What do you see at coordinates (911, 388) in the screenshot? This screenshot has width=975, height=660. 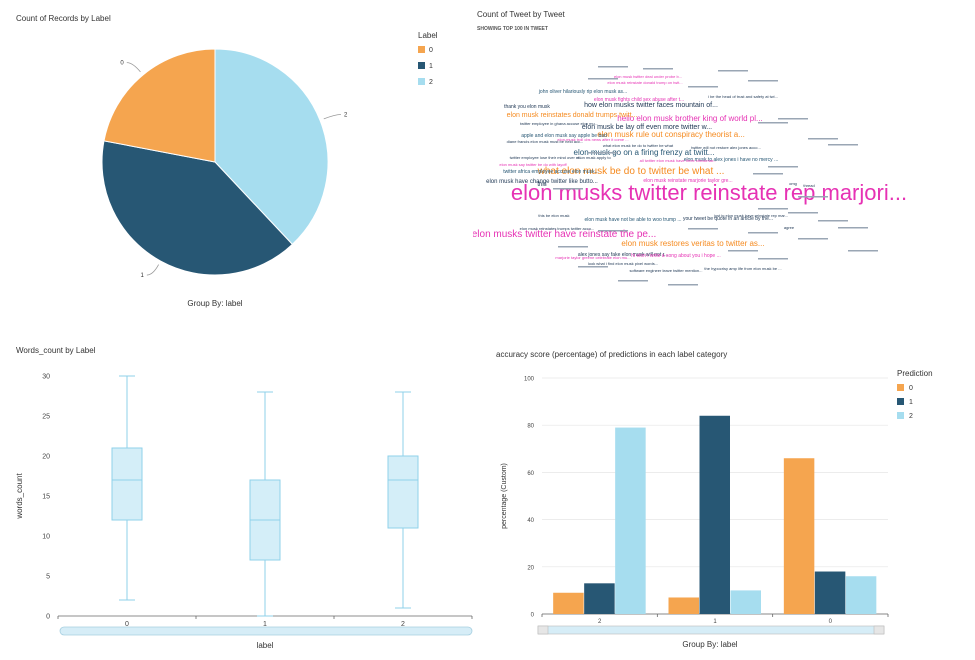 I see `bar-legend-label: 0` at bounding box center [911, 388].